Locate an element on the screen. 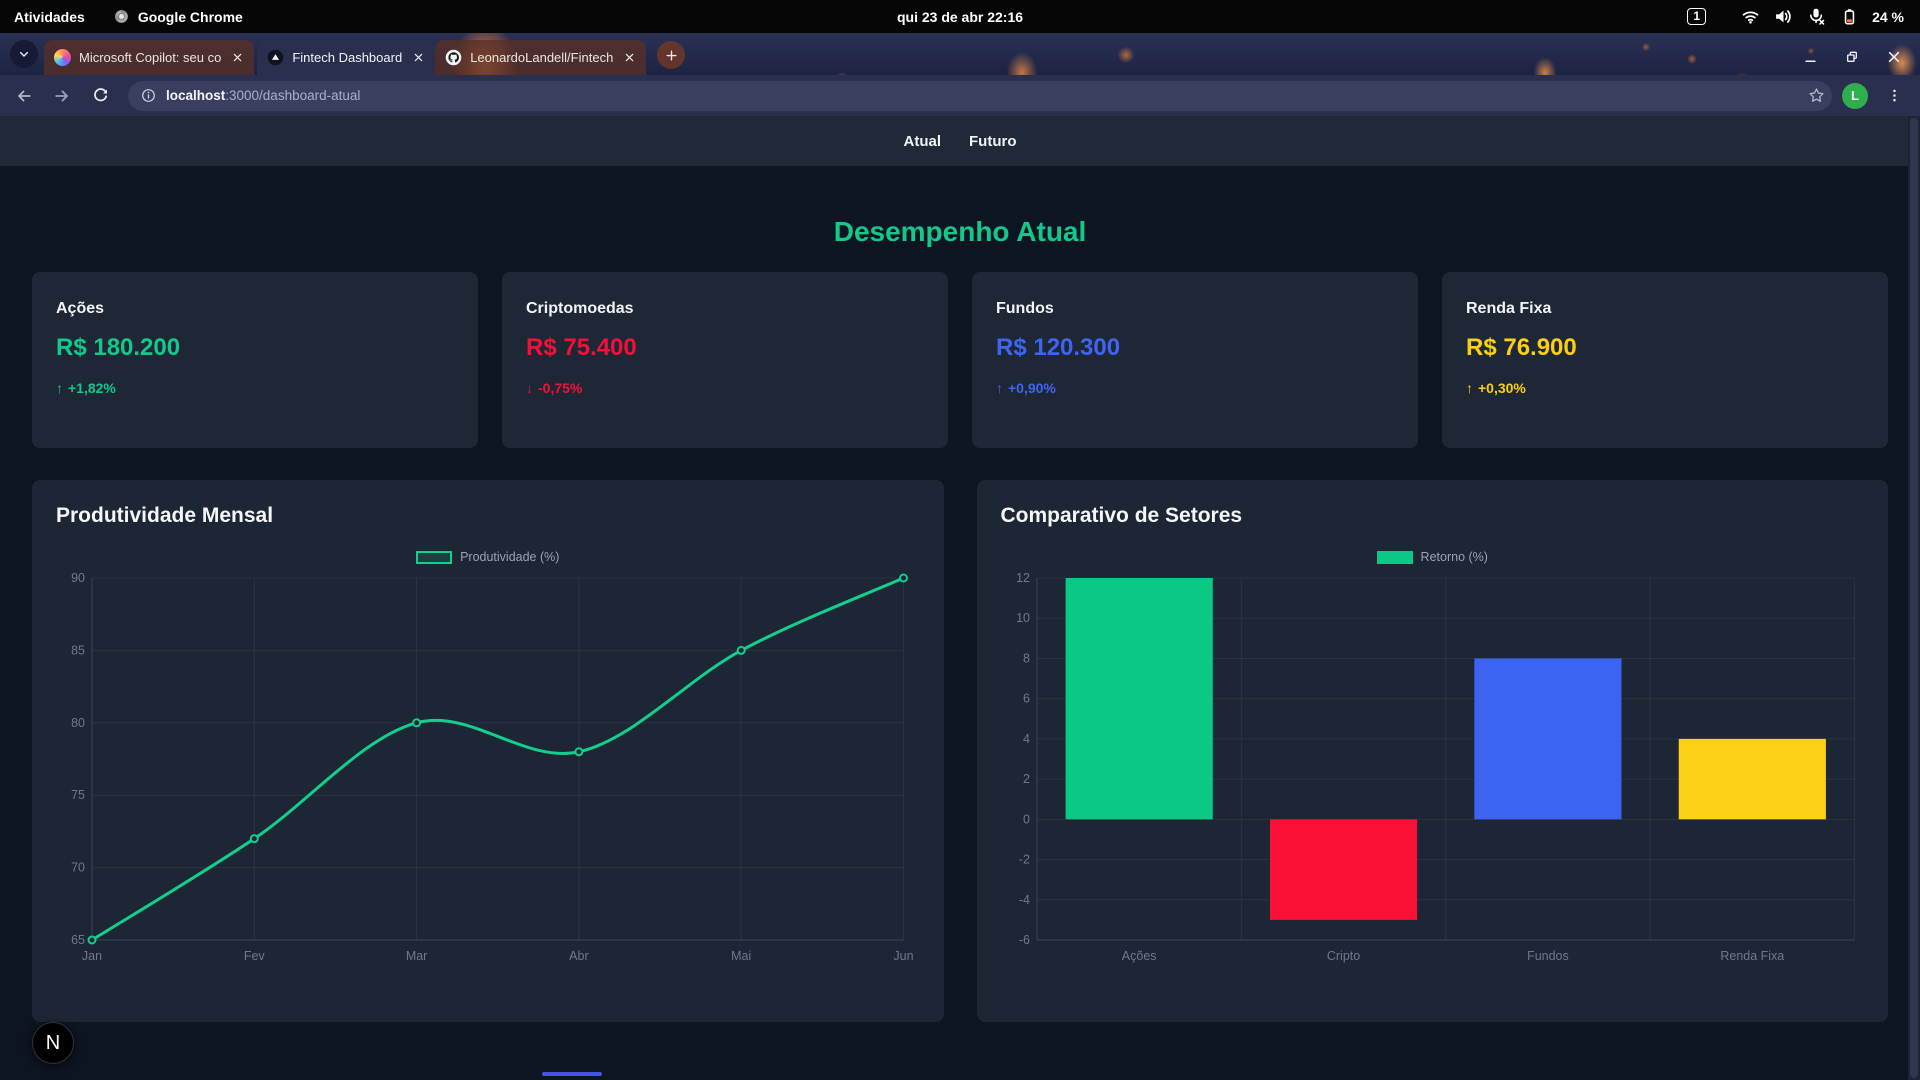 This screenshot has height=1080, width=1920. vercel-favicon-icon is located at coordinates (276, 57).